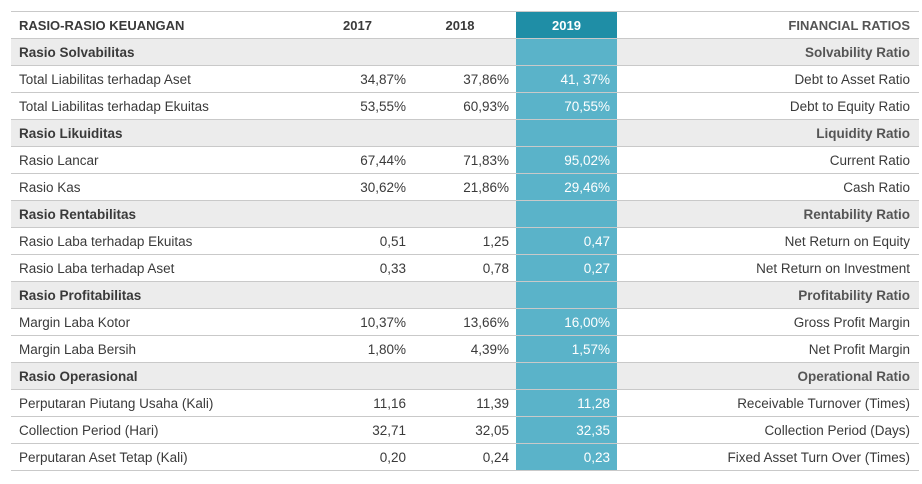 Image resolution: width=922 pixels, height=484 pixels. I want to click on row-label-english: Gross Profit Margin, so click(851, 322).